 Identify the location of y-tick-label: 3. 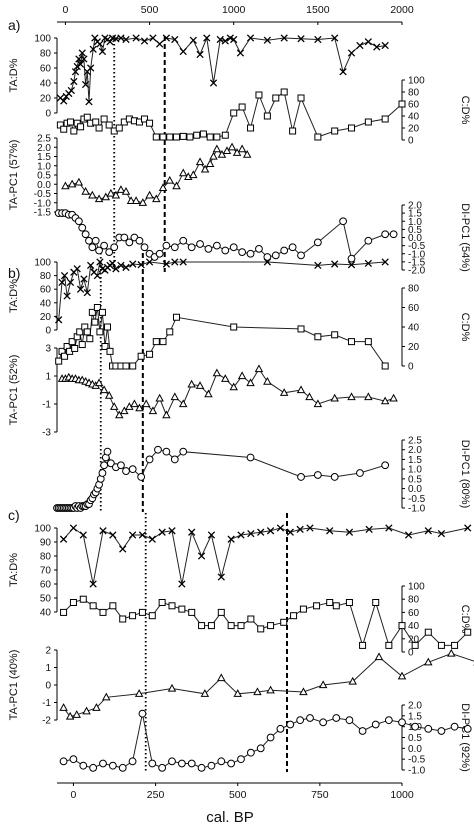
(48, 349).